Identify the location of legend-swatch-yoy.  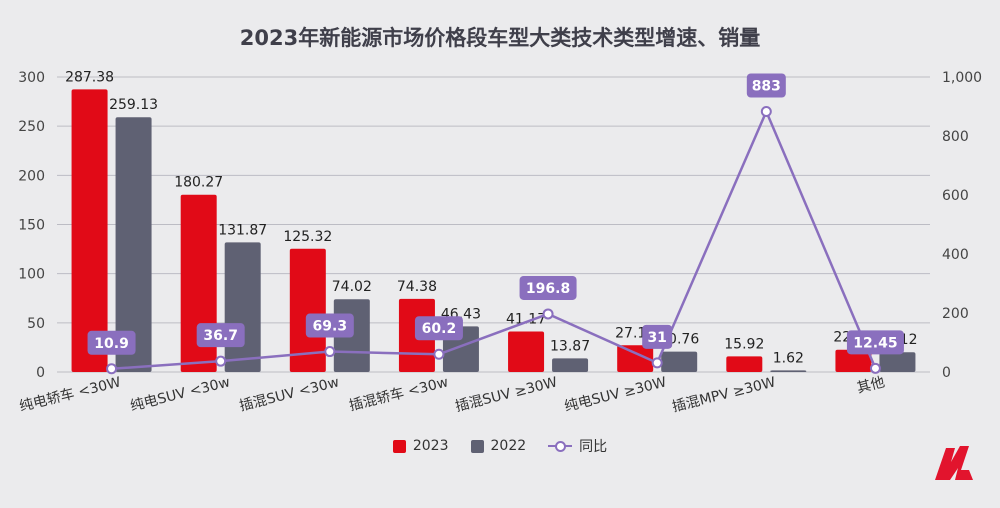
(560, 446).